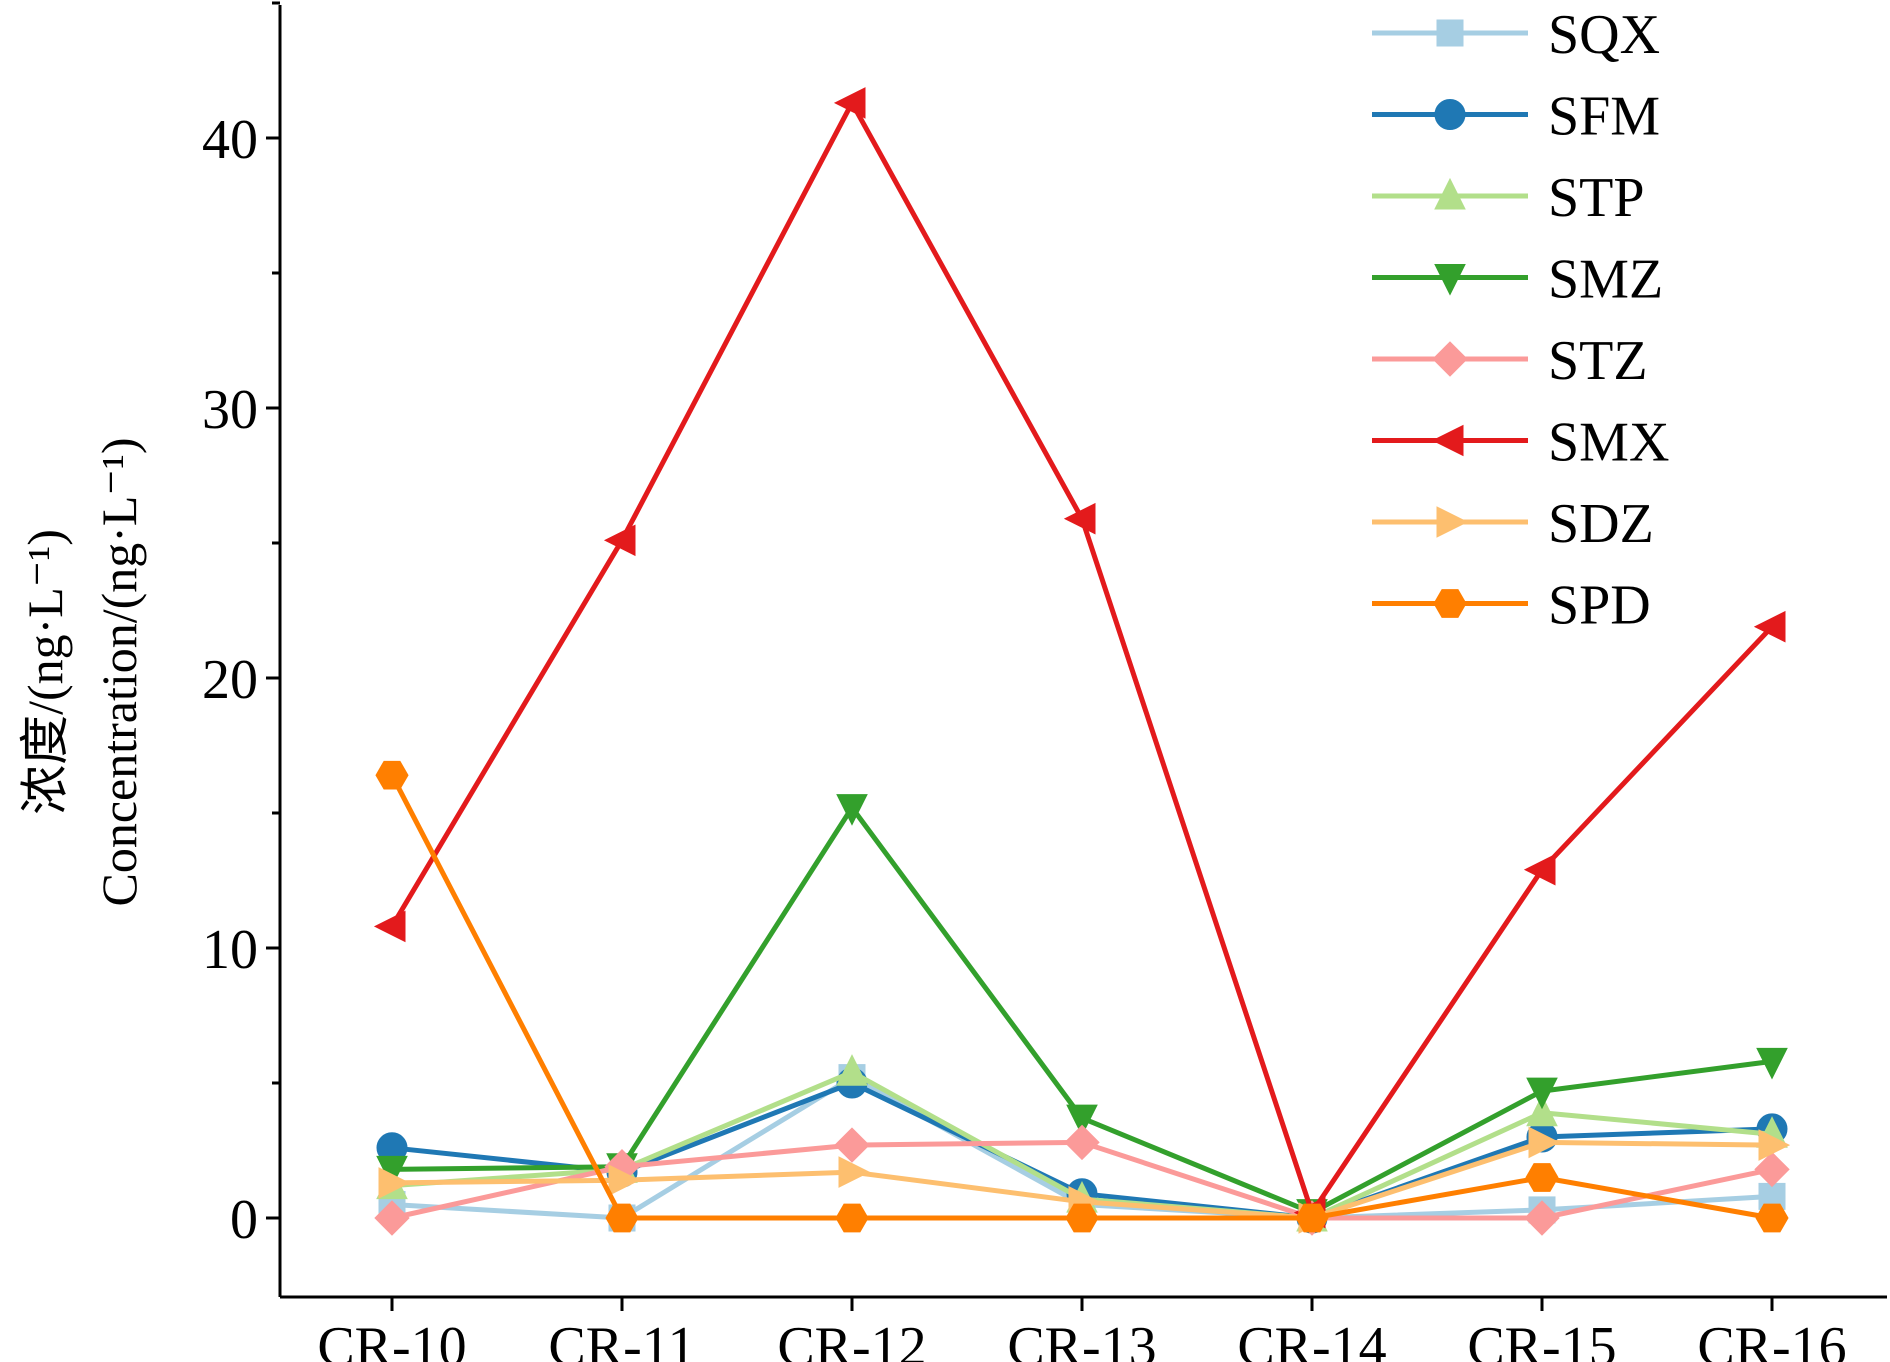 This screenshot has height=1362, width=1890. Describe the element at coordinates (230, 140) in the screenshot. I see `y-tick-label: 40` at that location.